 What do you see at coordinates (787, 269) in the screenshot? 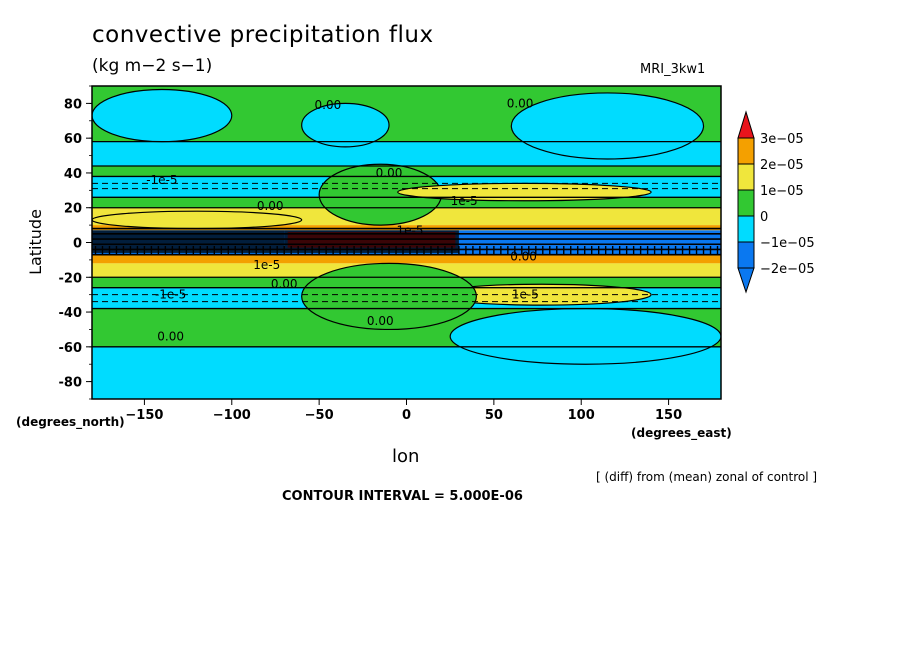
I see `colorbar-label: −2e−05` at bounding box center [787, 269].